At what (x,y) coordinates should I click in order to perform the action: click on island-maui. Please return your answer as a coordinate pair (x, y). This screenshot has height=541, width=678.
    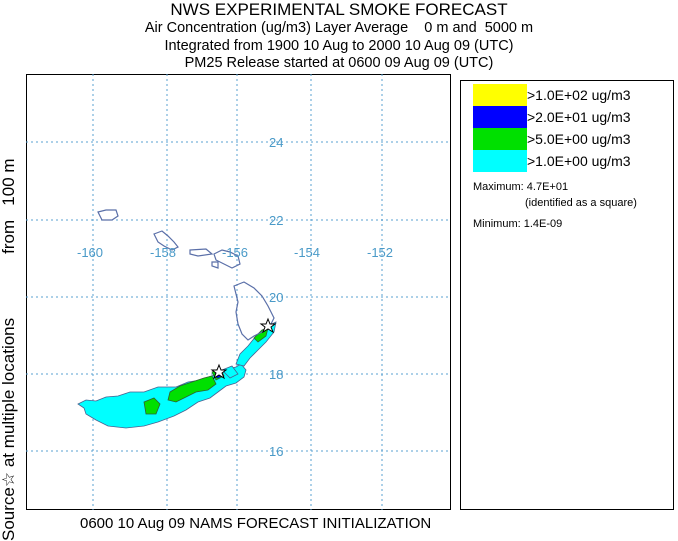
    Looking at the image, I should click on (227, 259).